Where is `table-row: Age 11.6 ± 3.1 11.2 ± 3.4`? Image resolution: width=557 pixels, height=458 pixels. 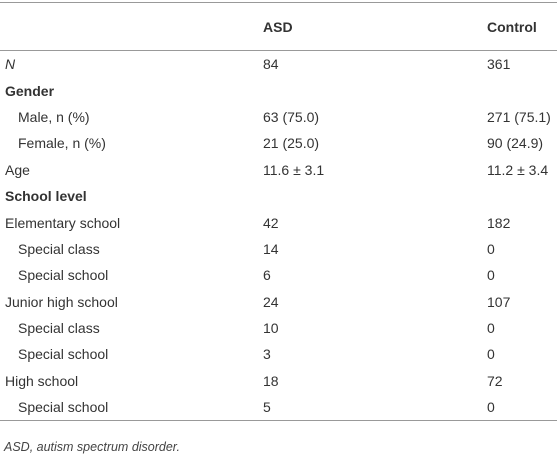
table-row: Age 11.6 ± 3.1 11.2 ± 3.4 is located at coordinates (278, 170).